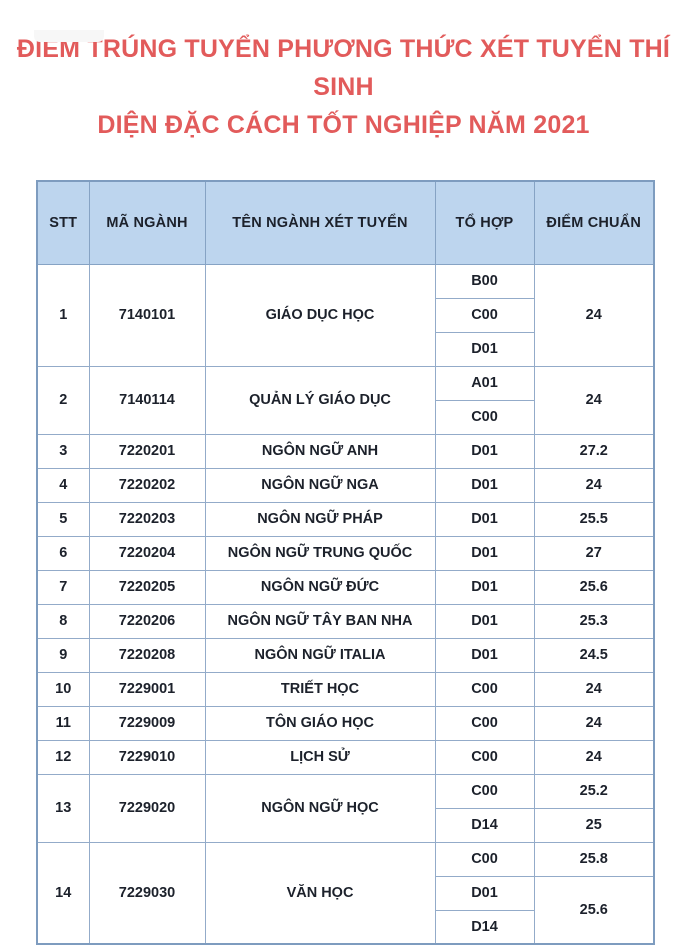  Describe the element at coordinates (320, 485) in the screenshot. I see `major-name-cell: NGÔN NGỮ NGA` at that location.